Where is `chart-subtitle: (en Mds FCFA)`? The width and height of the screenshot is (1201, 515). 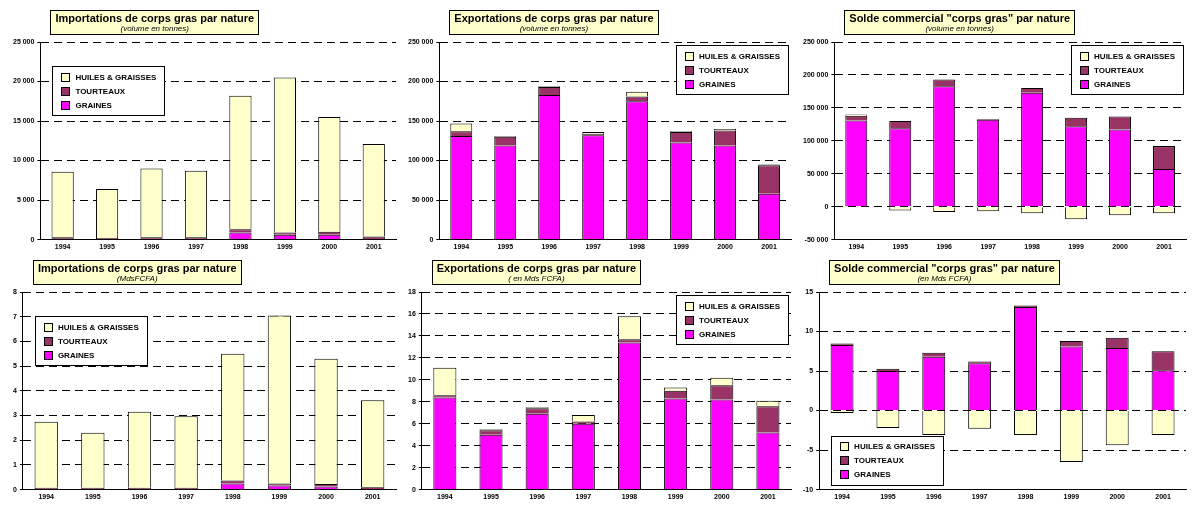
chart-subtitle: (en Mds FCFA) is located at coordinates (944, 278).